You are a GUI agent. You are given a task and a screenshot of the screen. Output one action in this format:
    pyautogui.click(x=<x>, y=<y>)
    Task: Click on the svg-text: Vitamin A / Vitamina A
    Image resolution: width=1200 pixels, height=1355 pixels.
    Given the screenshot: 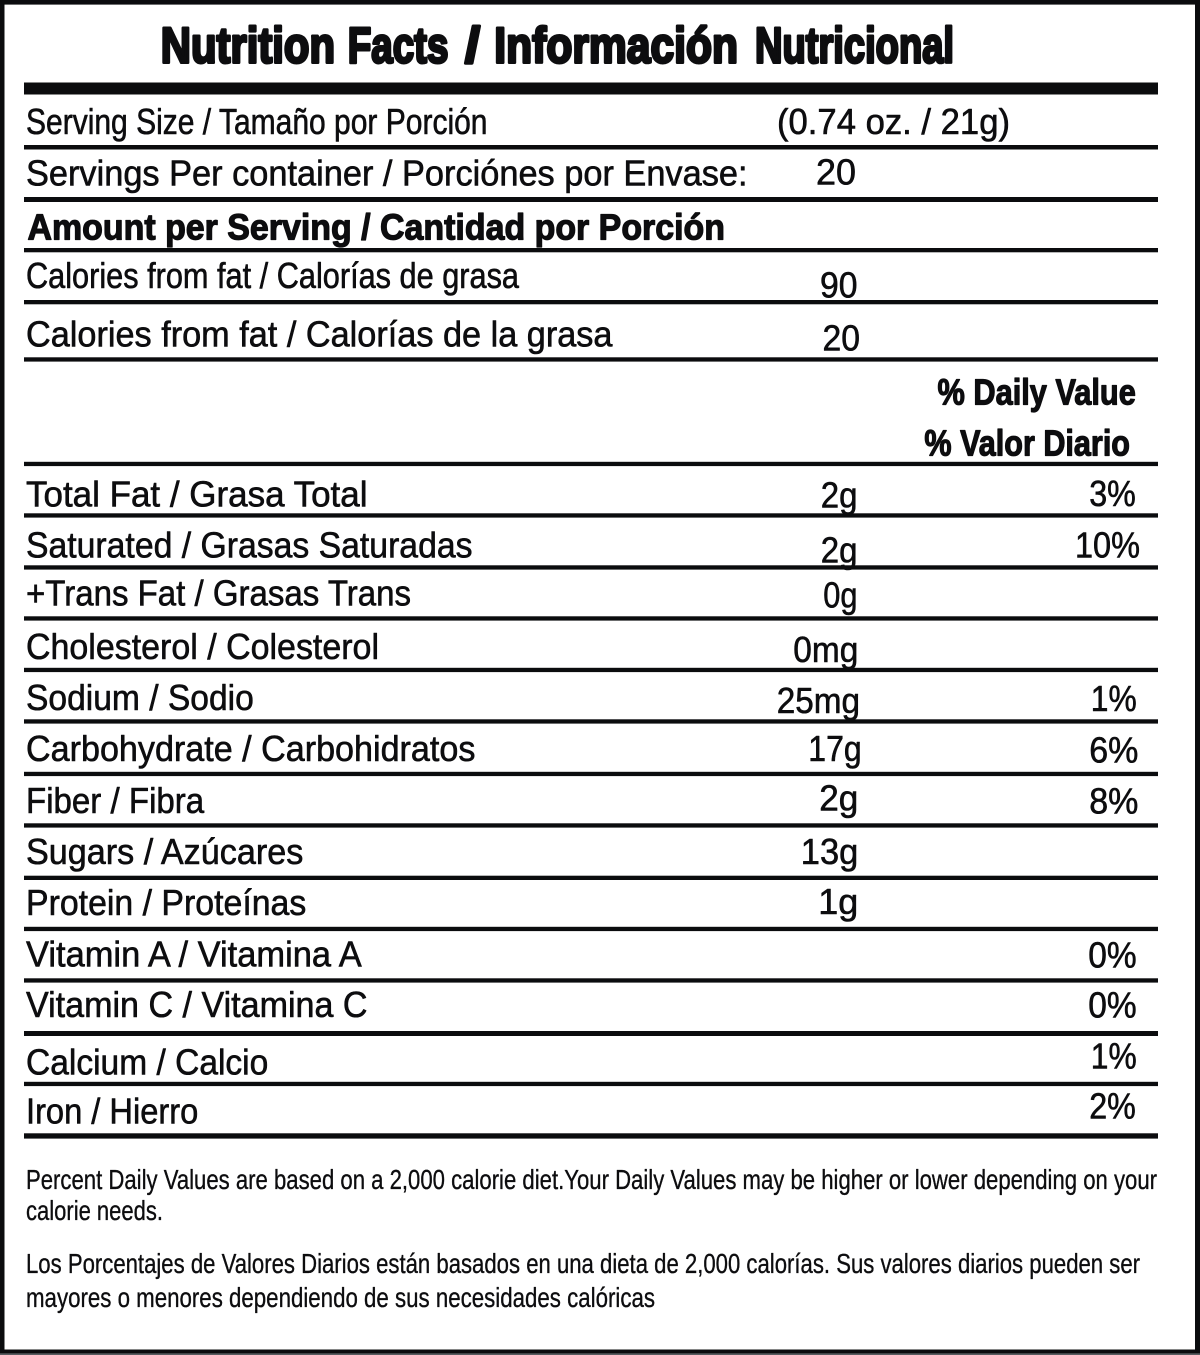 What is the action you would take?
    pyautogui.click(x=194, y=954)
    